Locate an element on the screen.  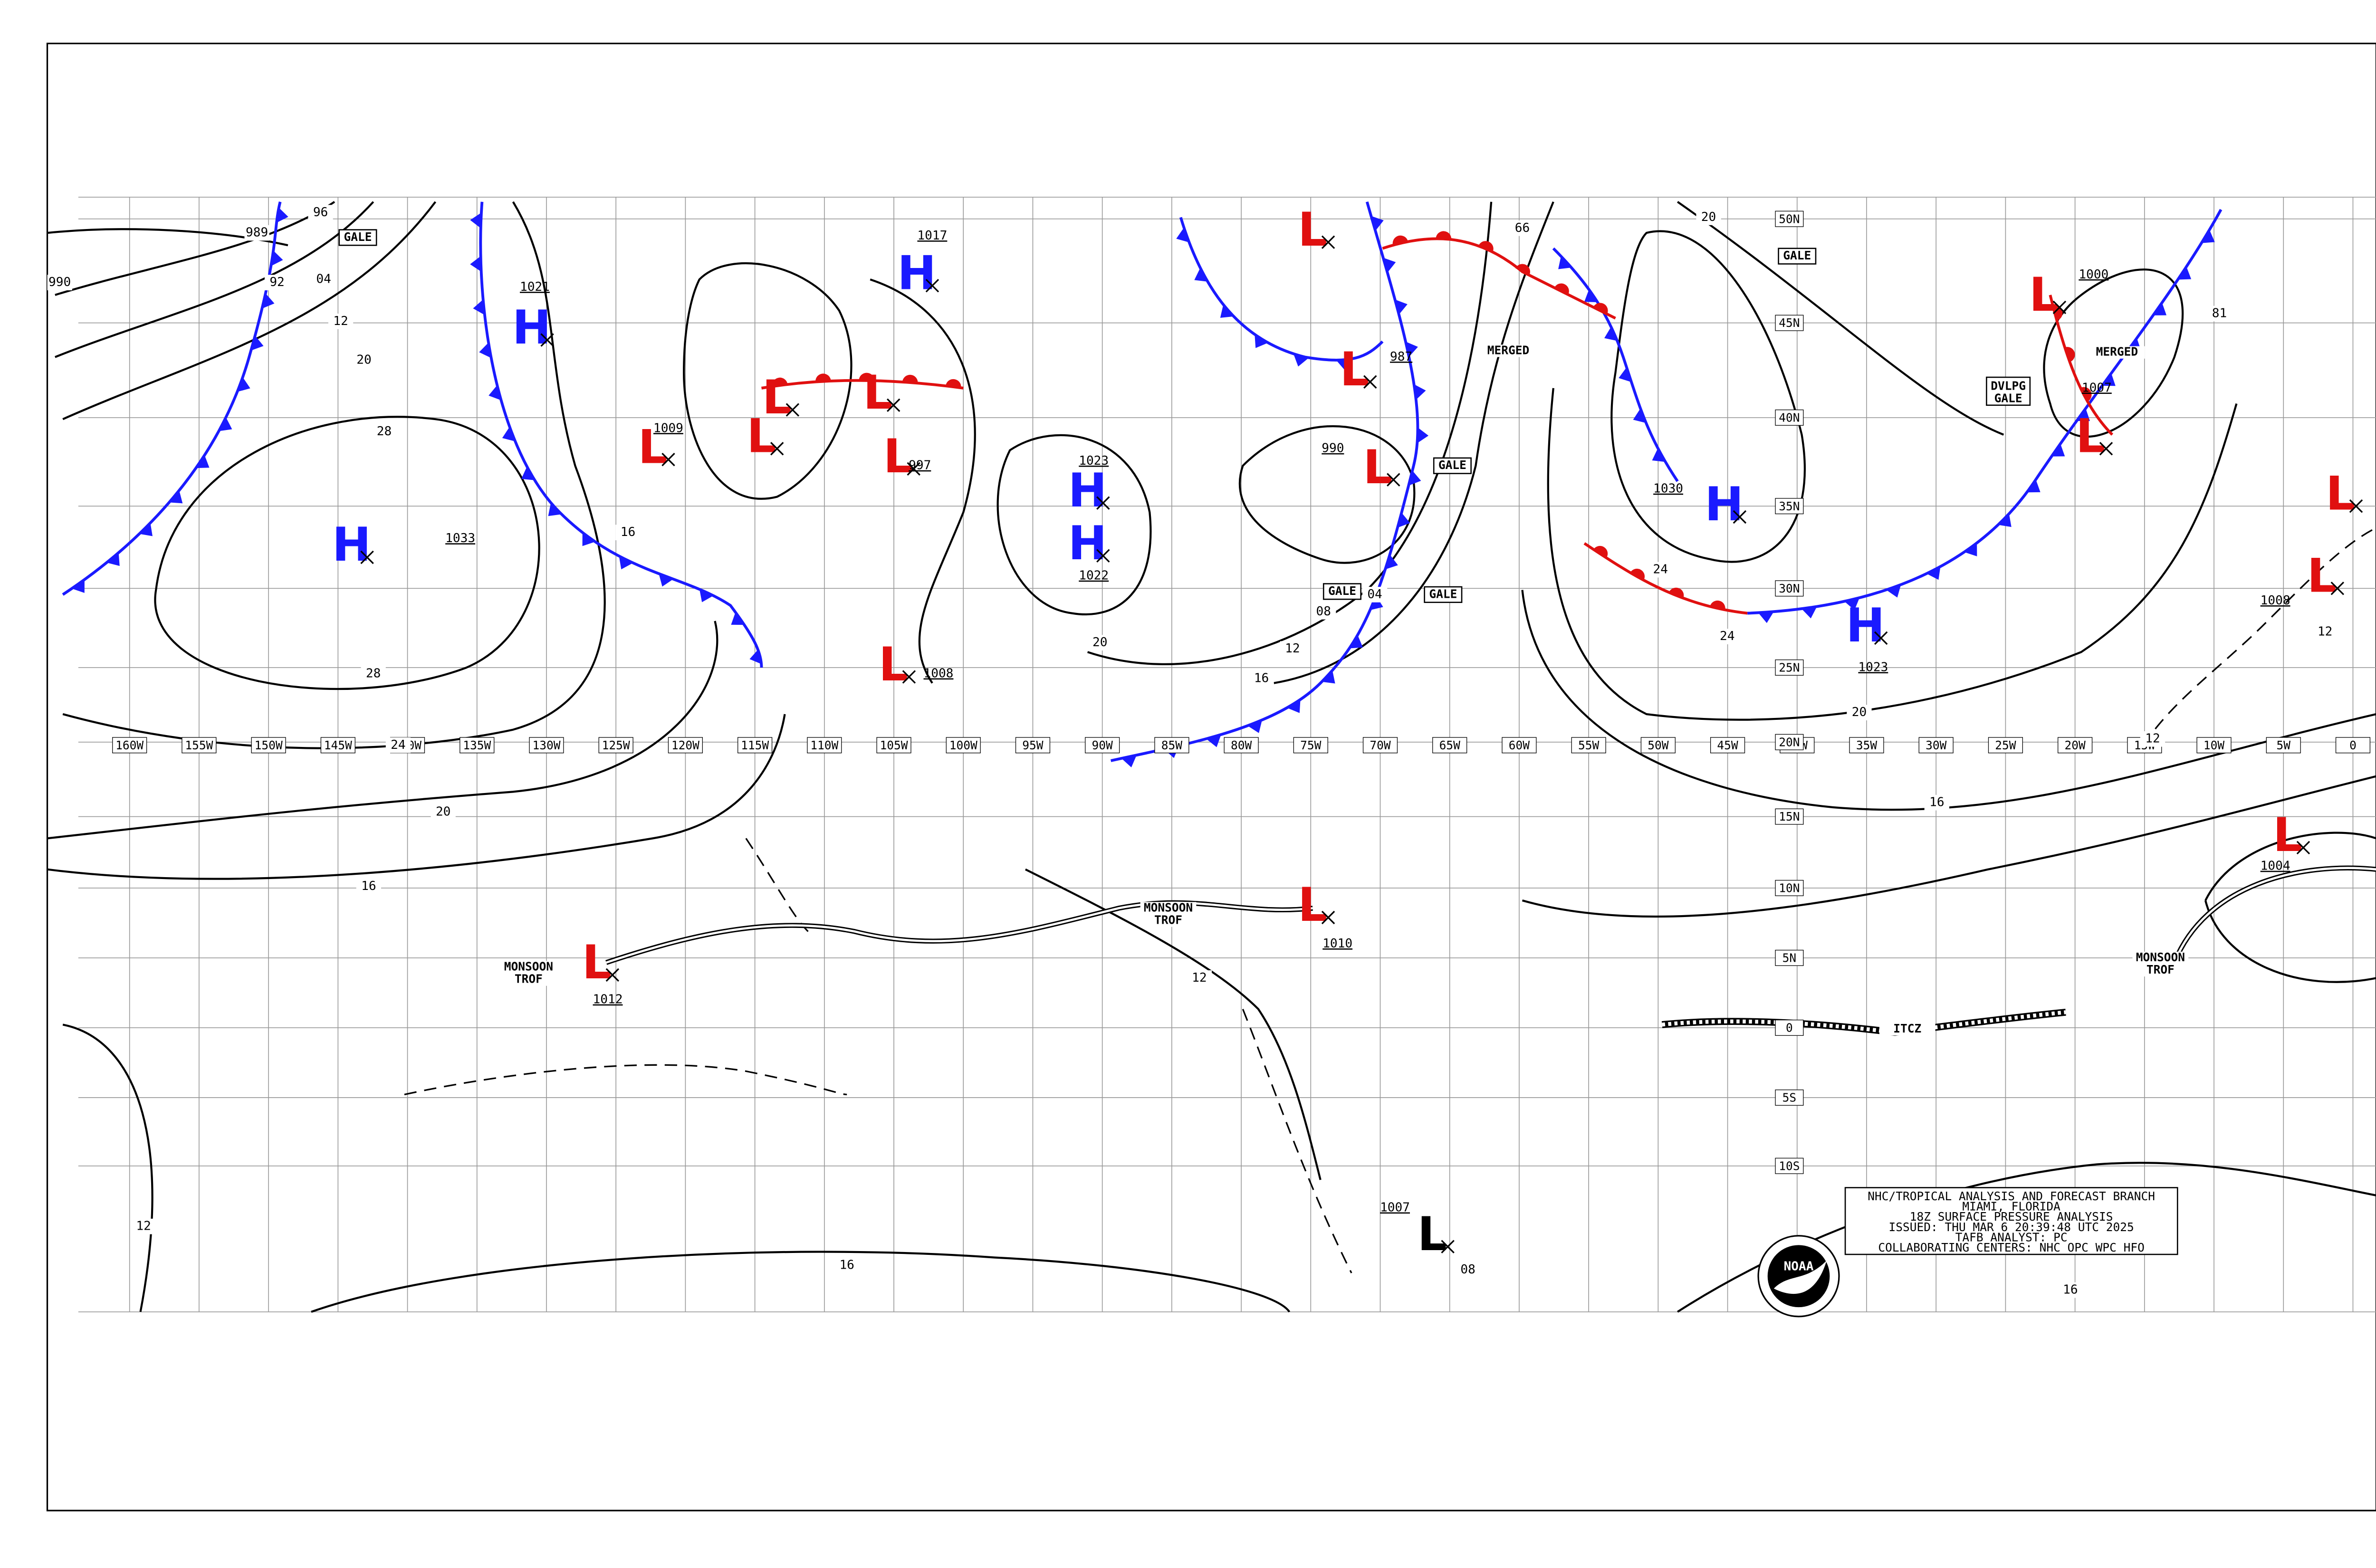
longitude-label: 65W is located at coordinates (1450, 745).